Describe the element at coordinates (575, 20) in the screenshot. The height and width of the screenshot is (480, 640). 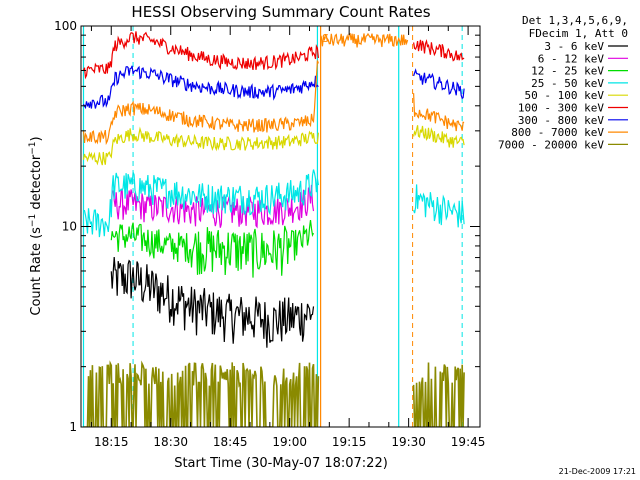
I see `legend-header-0: Det 1,3,4,5,6,9,` at that location.